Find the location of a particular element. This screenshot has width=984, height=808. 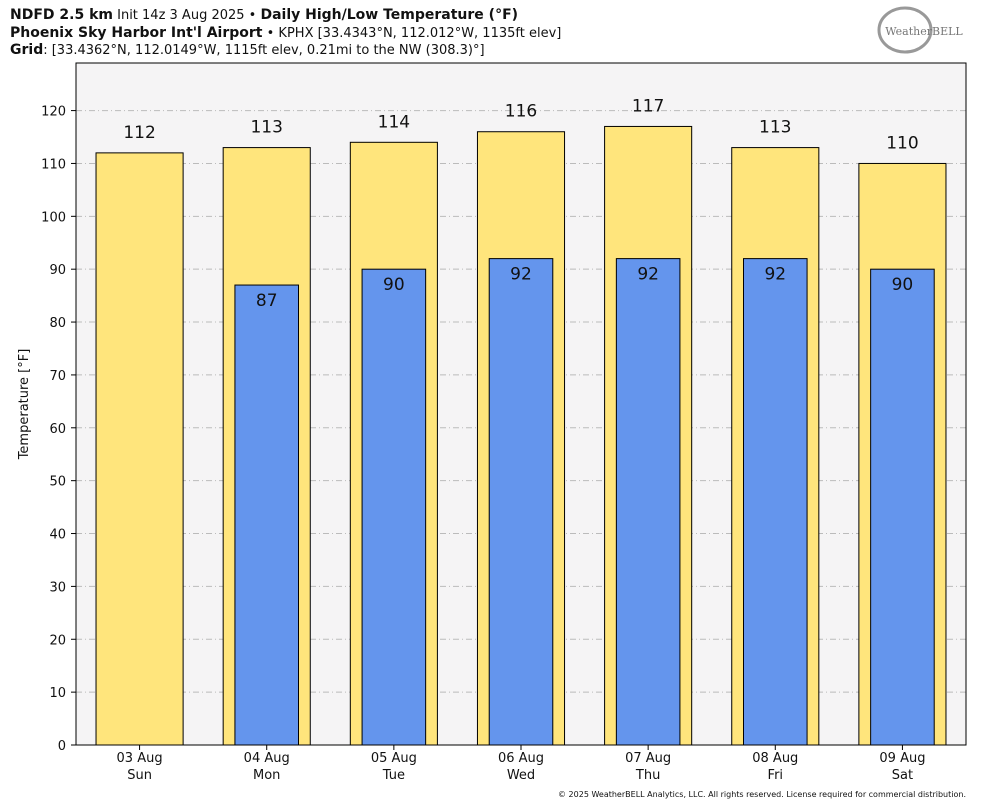

y-tick-label: 30 is located at coordinates (57, 587).